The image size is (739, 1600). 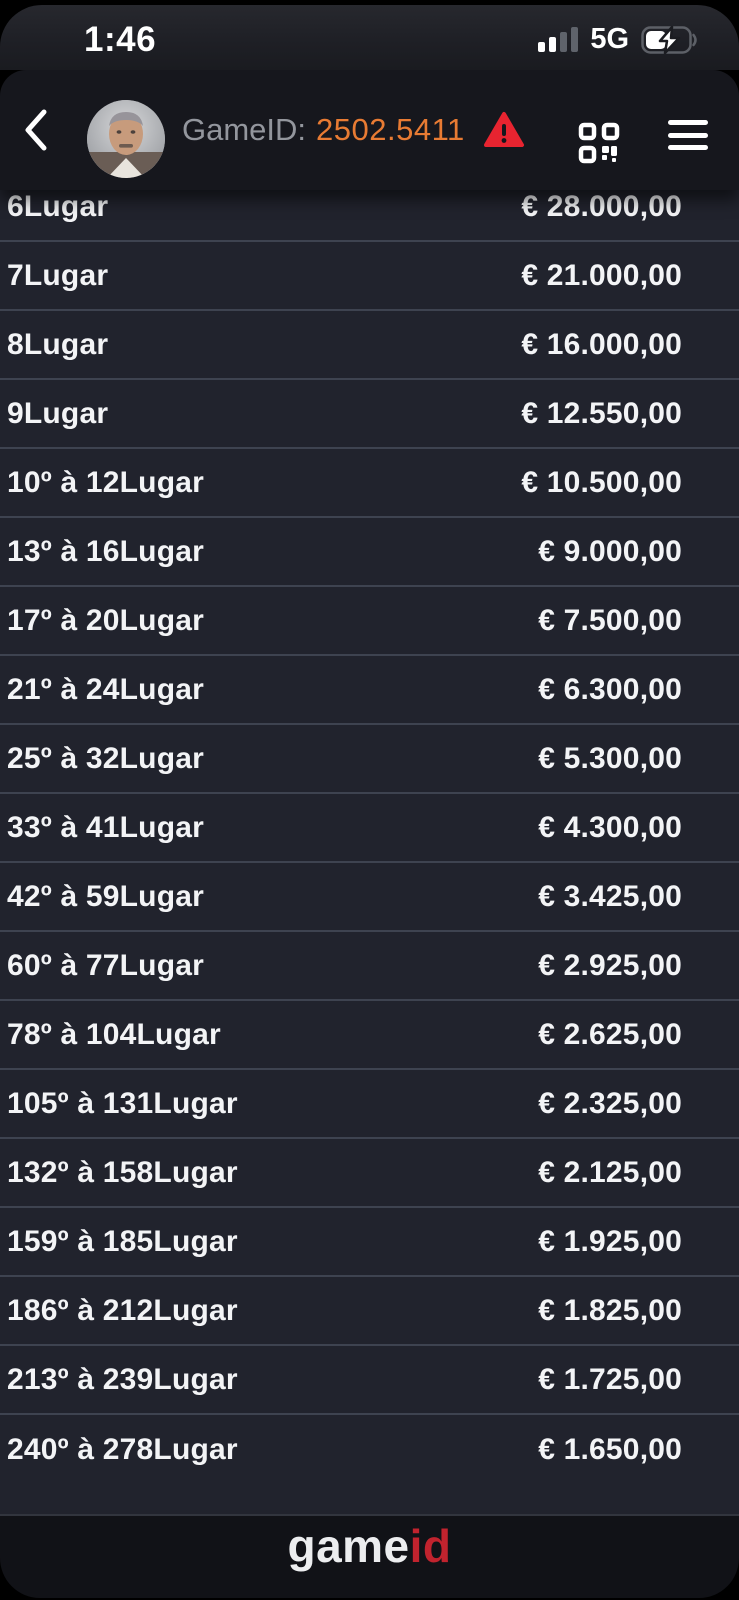 I want to click on prize-value: € 28.000,00, so click(x=601, y=206).